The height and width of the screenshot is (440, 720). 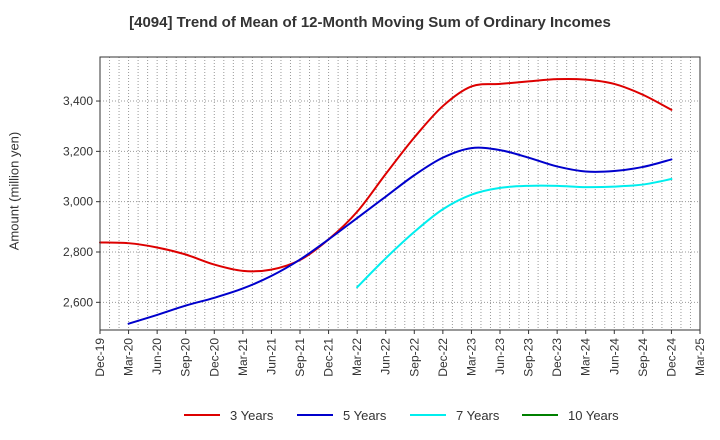 I want to click on x-tick-label: Dec-21, so click(x=329, y=357).